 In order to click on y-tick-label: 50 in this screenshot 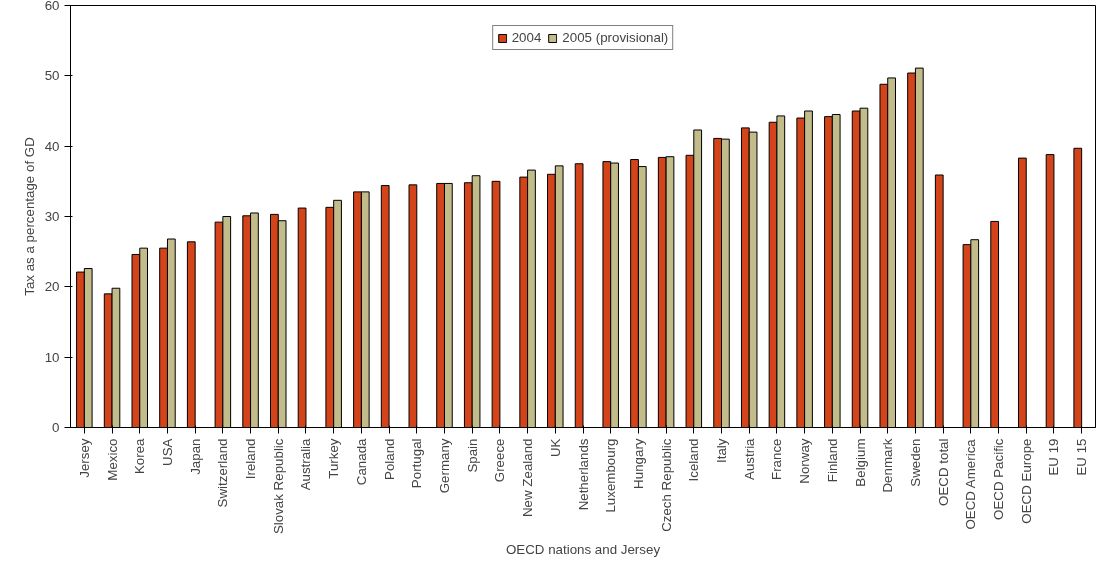, I will do `click(52, 76)`.